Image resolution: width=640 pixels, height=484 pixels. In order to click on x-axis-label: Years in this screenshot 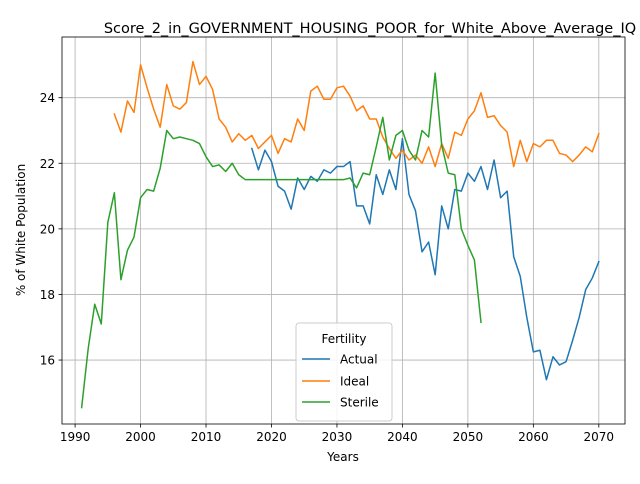, I will do `click(342, 457)`.